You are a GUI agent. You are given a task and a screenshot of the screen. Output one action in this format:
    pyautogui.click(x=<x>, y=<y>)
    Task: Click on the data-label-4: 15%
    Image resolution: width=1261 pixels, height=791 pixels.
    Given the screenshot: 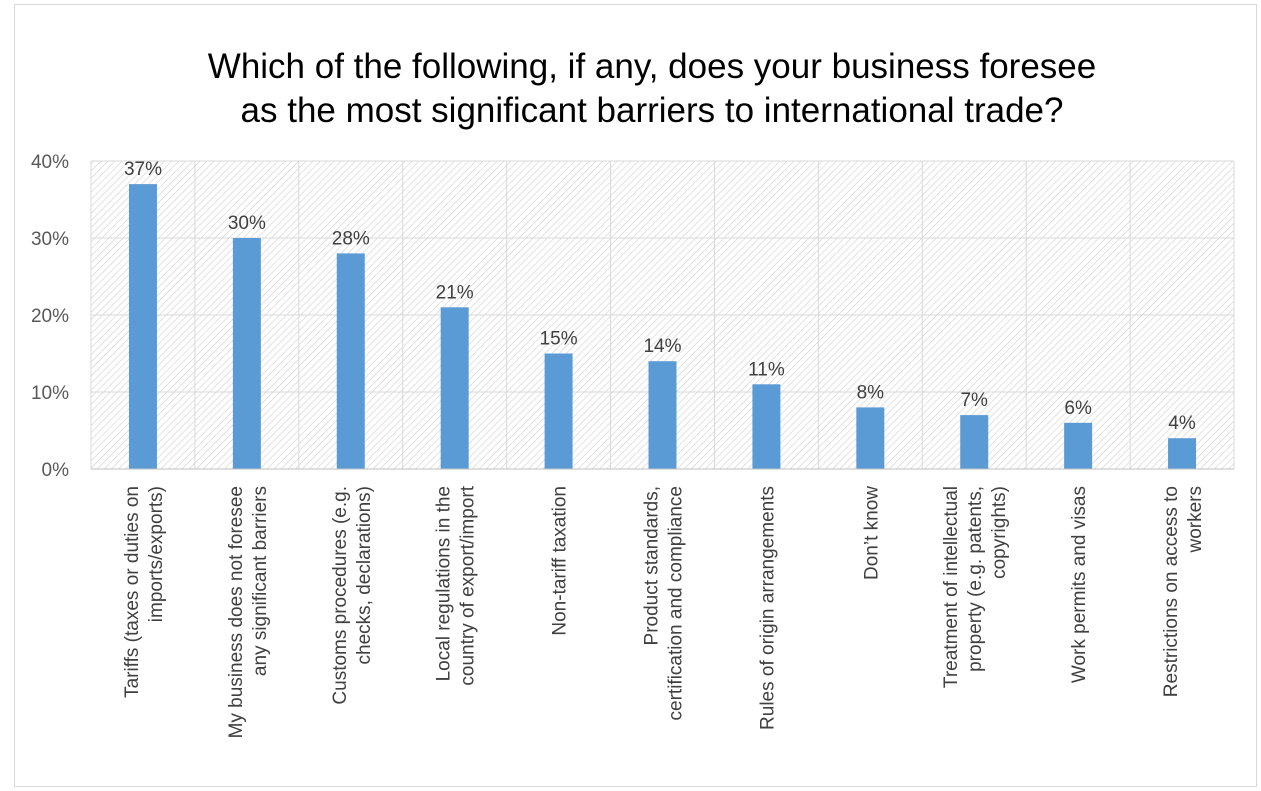 What is the action you would take?
    pyautogui.click(x=559, y=339)
    